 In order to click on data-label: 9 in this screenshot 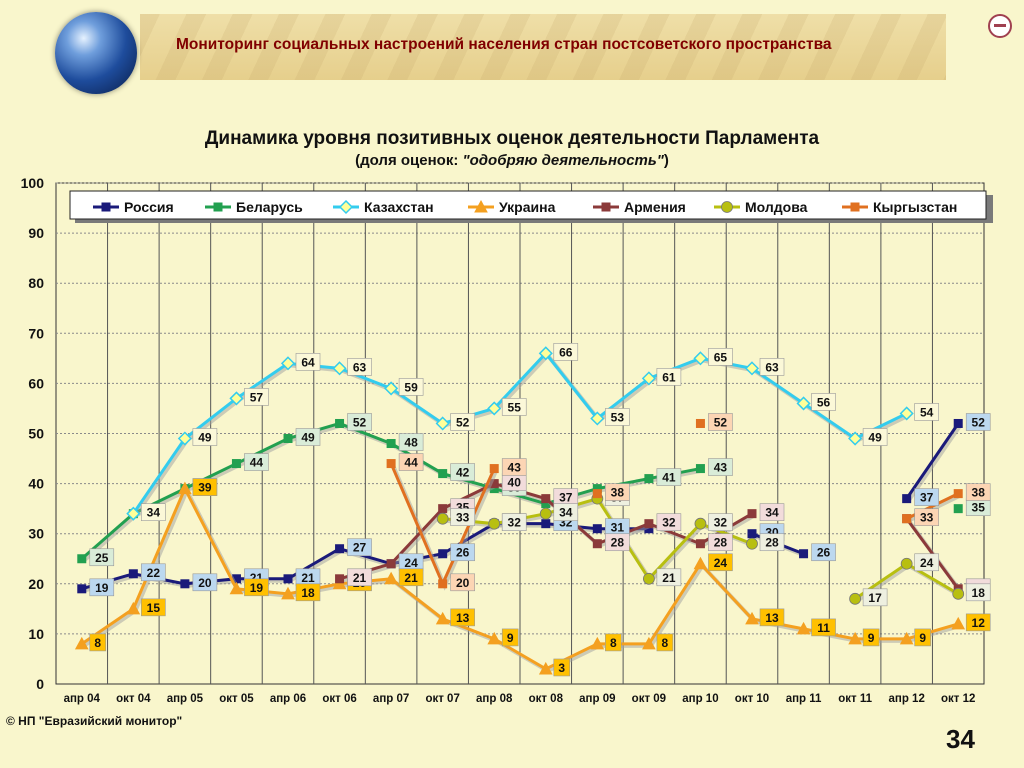, I will do `click(510, 638)`.